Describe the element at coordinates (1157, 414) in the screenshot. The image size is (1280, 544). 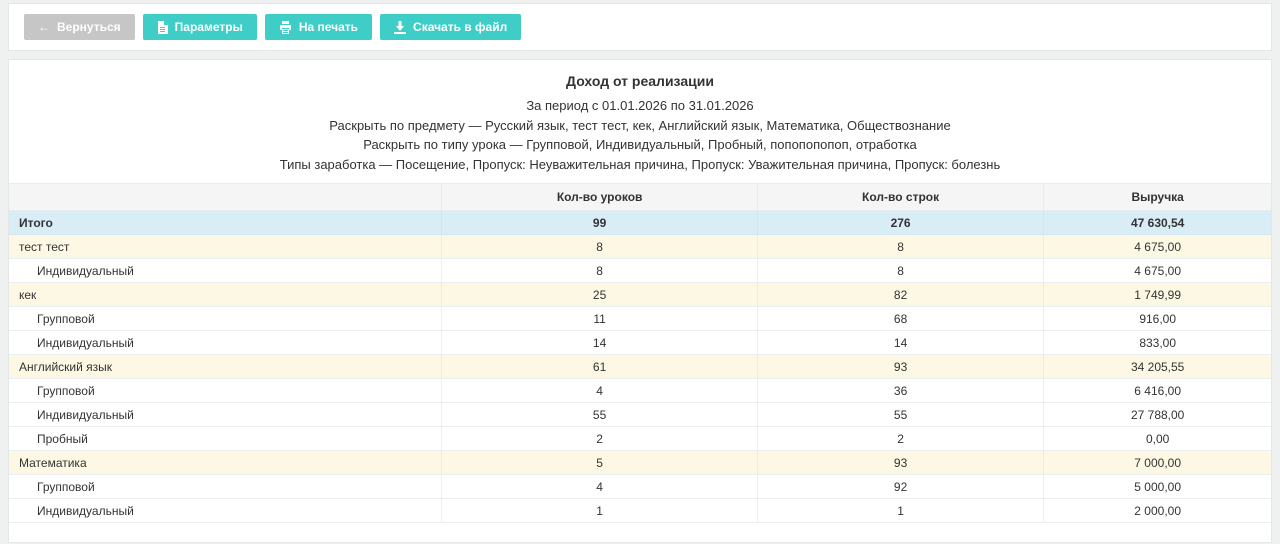
I see `row-value: 27 788,00` at that location.